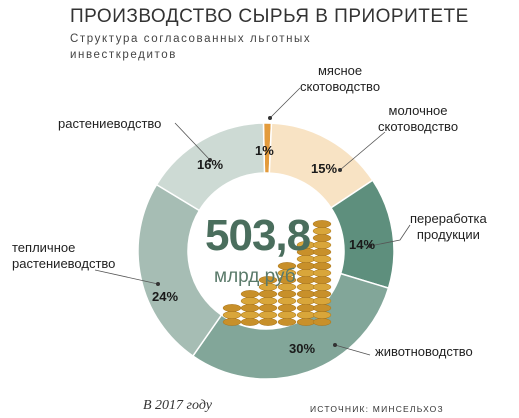 This screenshot has width=519, height=418. What do you see at coordinates (64, 255) in the screenshot?
I see `label-greenhouse: тепличное растениеводство` at bounding box center [64, 255].